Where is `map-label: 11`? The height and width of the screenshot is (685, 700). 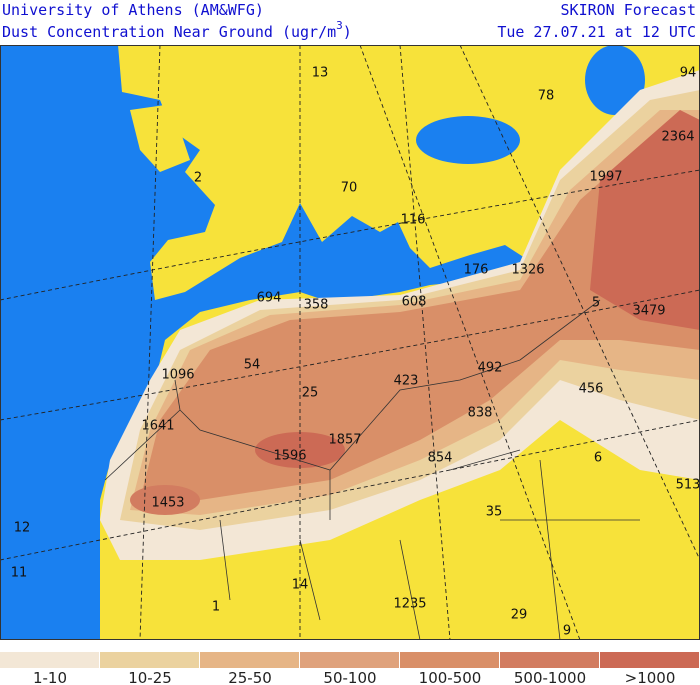 map-label: 11 is located at coordinates (19, 573).